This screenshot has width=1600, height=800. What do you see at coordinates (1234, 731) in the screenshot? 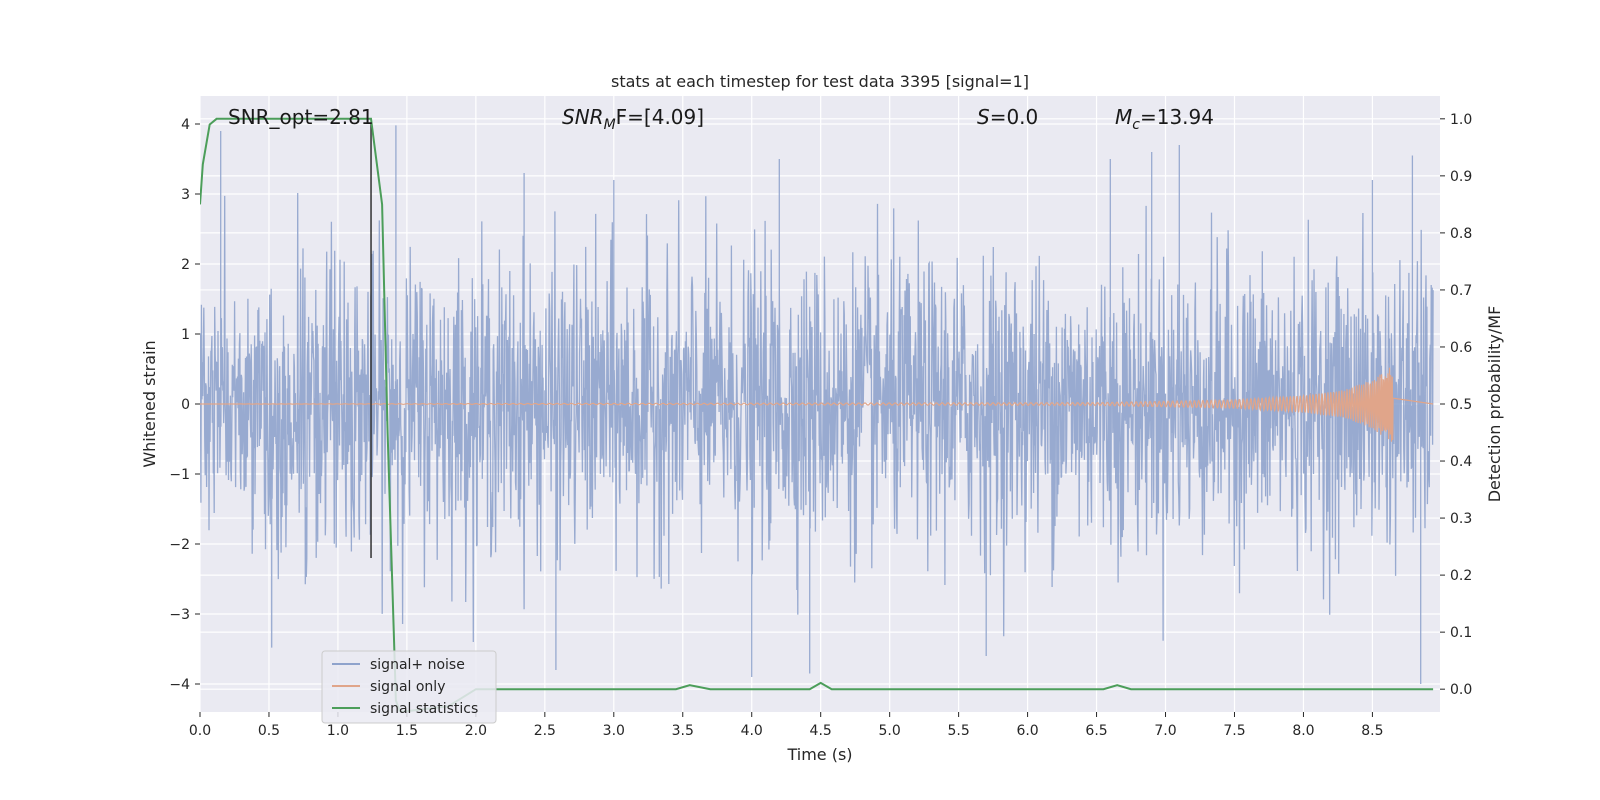
I see `x-tick-label-15: 7.5` at bounding box center [1234, 731].